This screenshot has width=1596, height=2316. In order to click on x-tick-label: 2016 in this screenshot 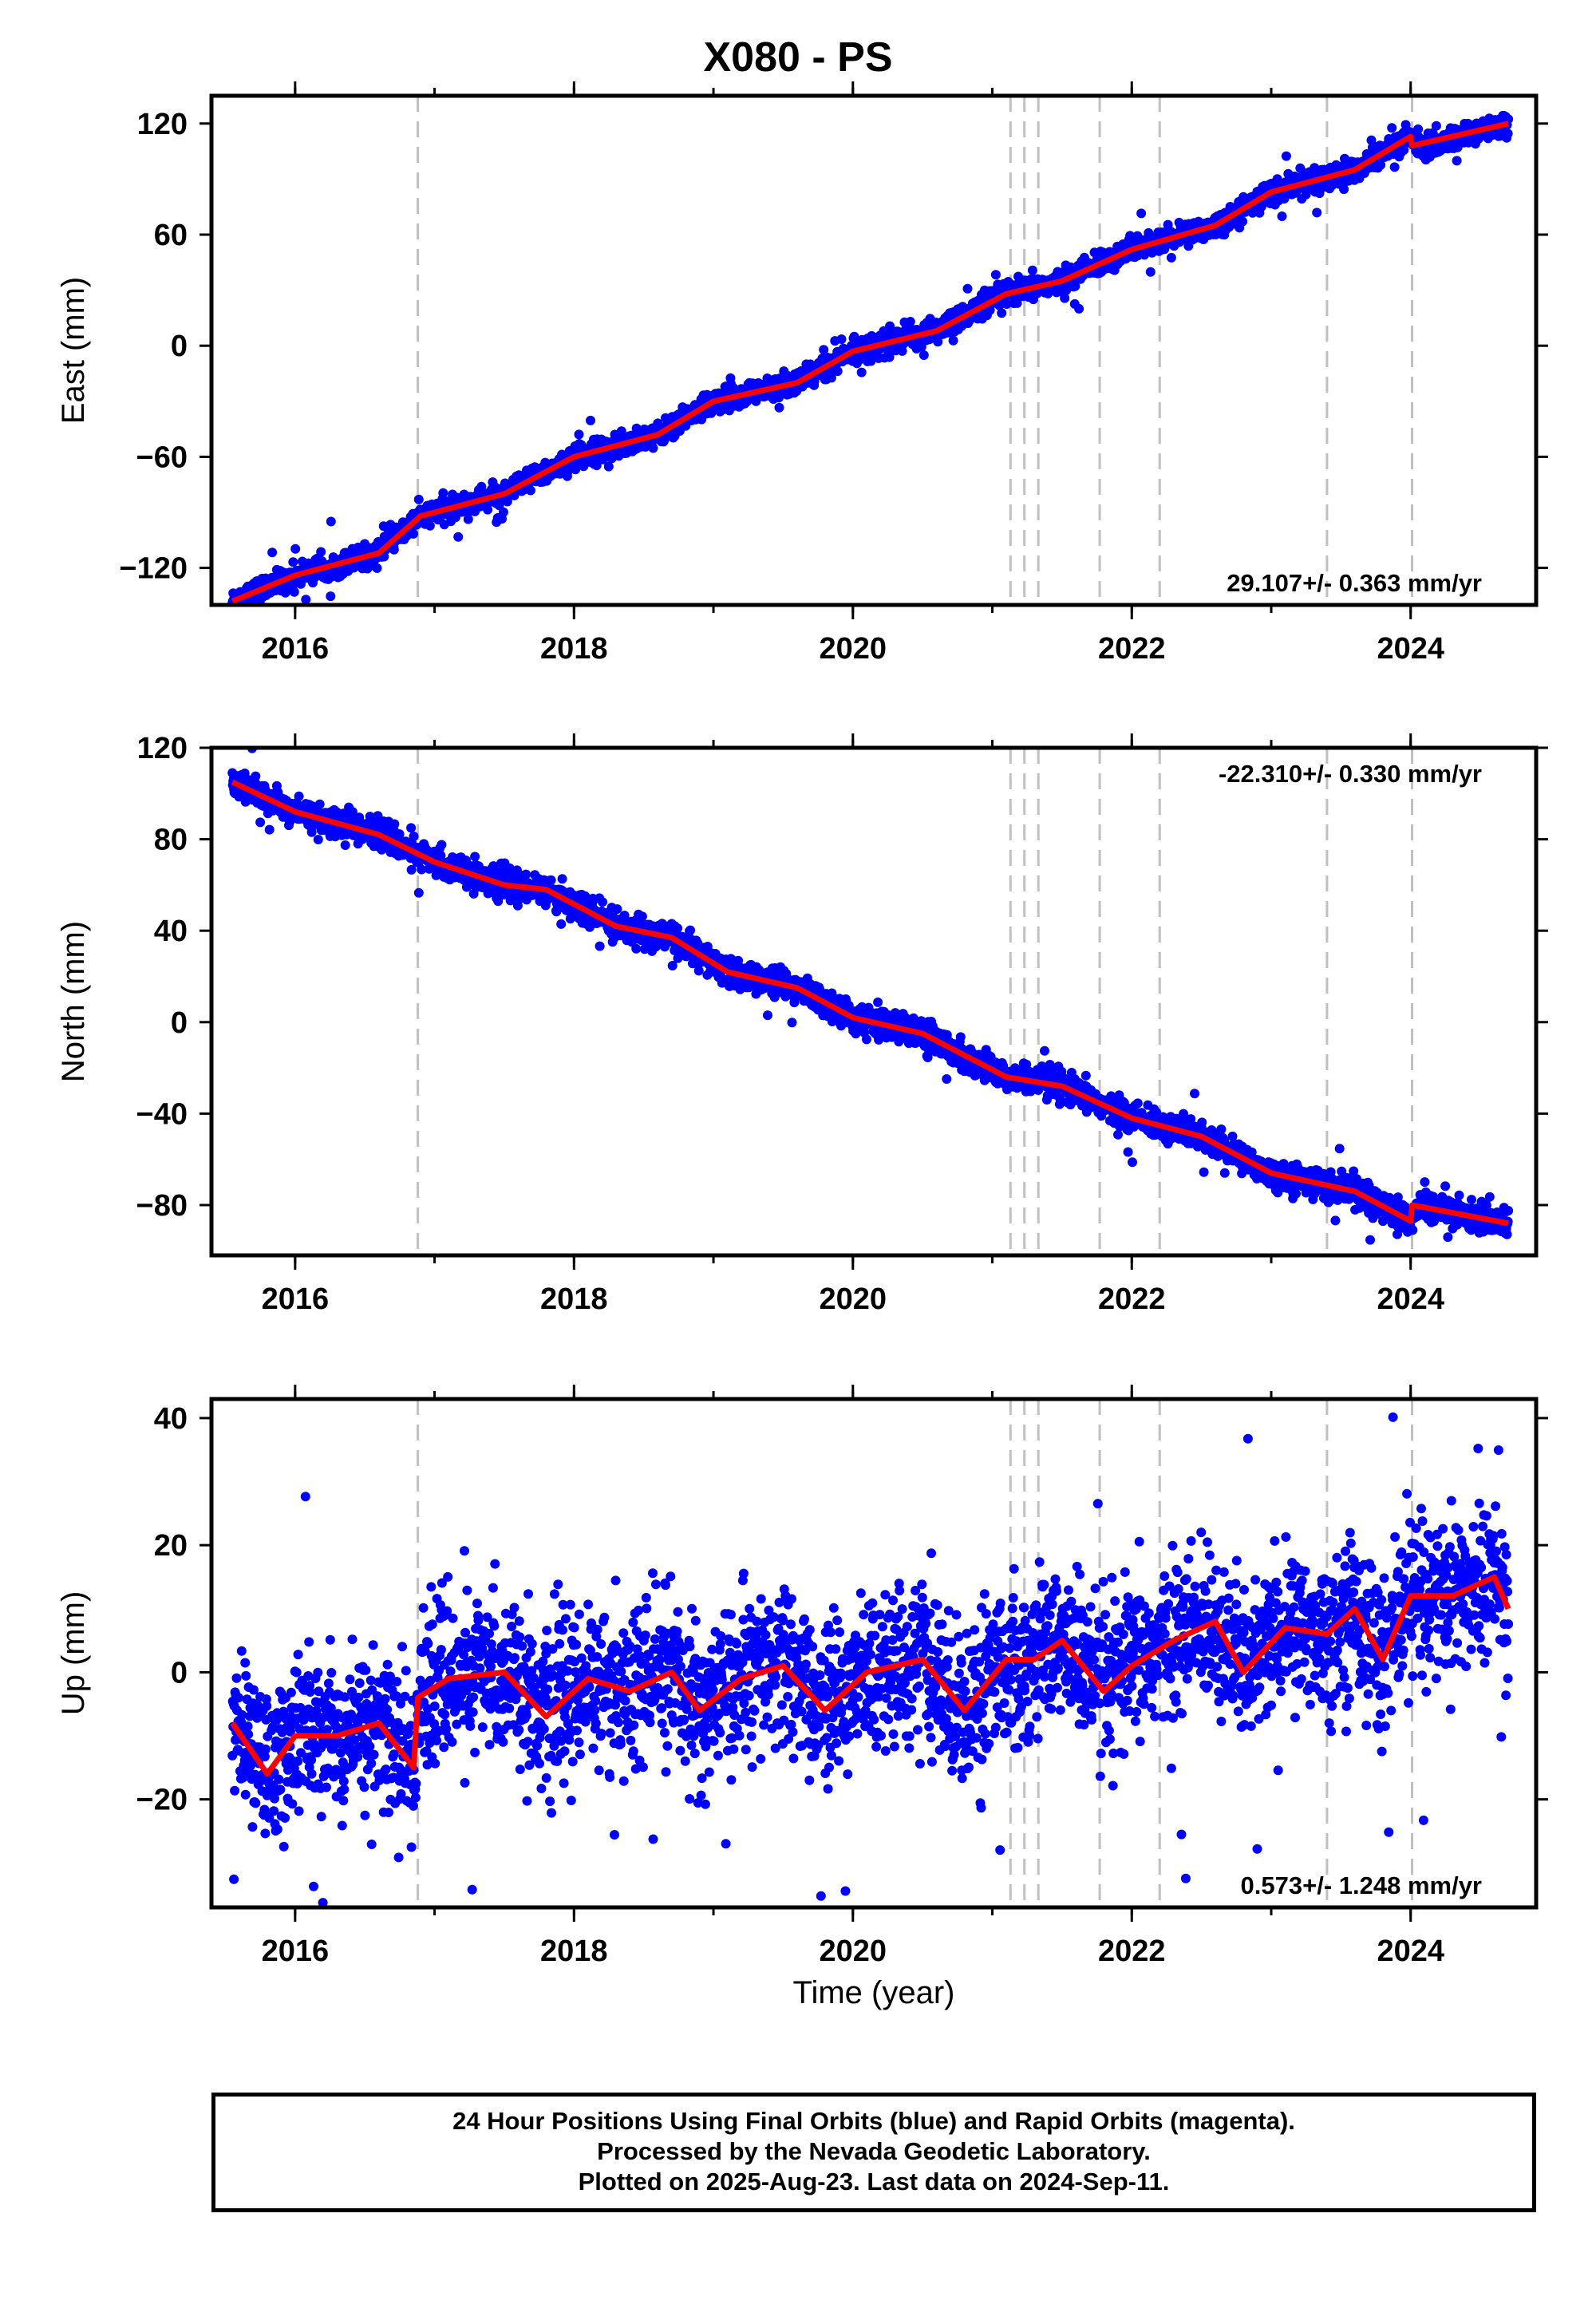, I will do `click(296, 649)`.